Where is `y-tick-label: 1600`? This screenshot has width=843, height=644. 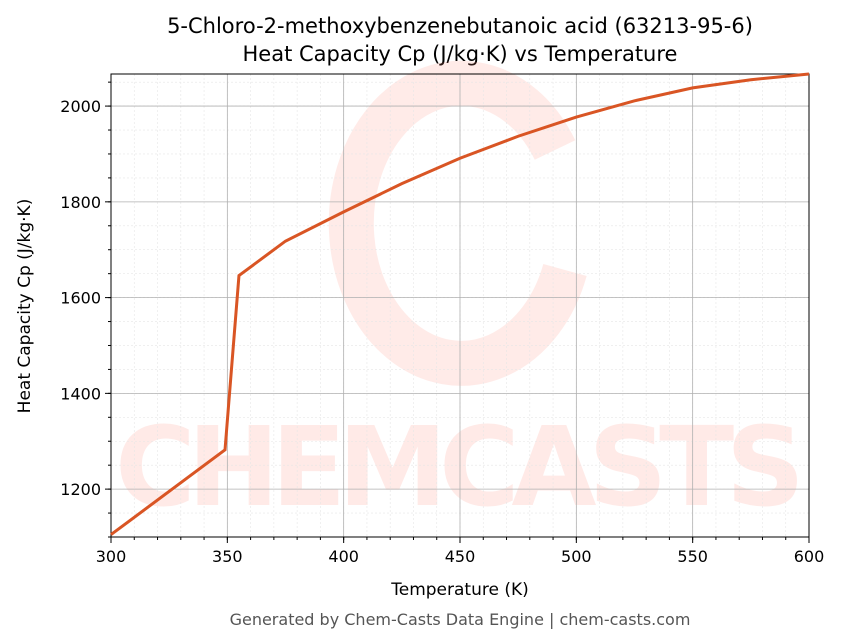
y-tick-label: 1600 is located at coordinates (80, 298).